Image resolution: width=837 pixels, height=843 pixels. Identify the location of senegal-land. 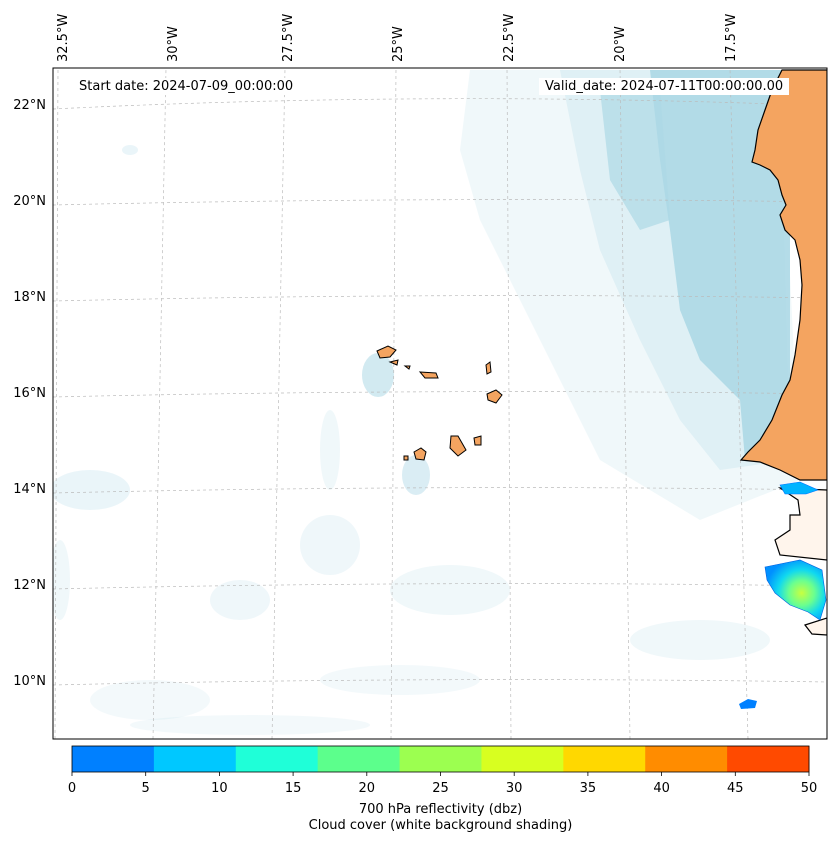
(800, 524).